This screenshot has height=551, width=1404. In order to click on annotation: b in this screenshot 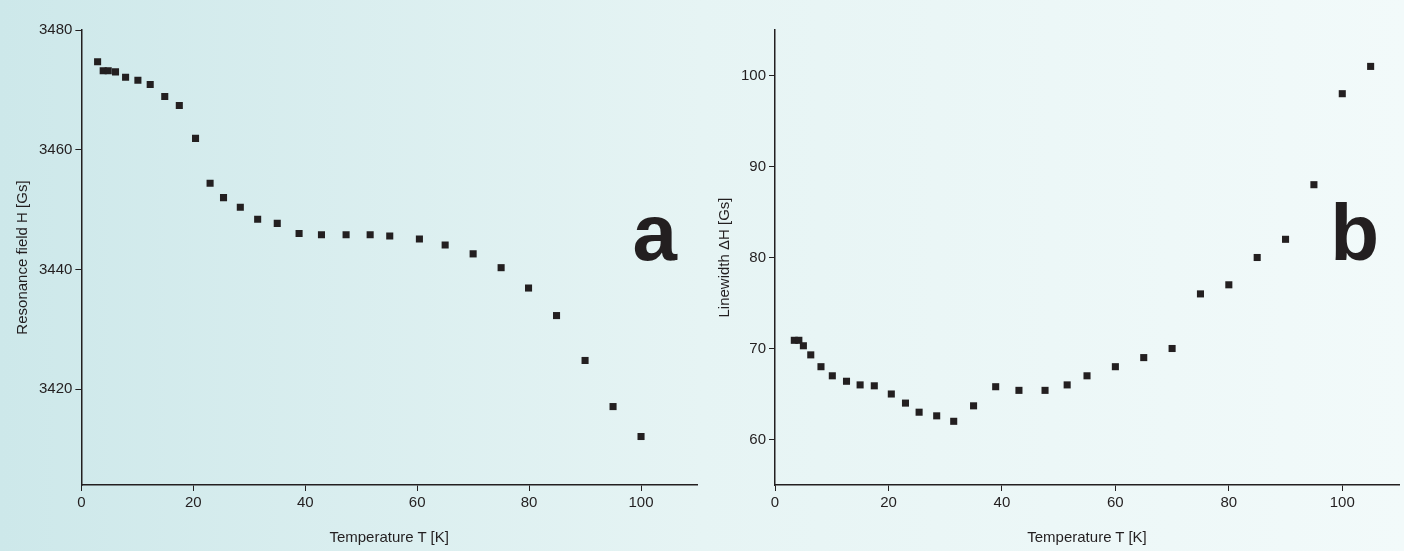, I will do `click(1354, 232)`.